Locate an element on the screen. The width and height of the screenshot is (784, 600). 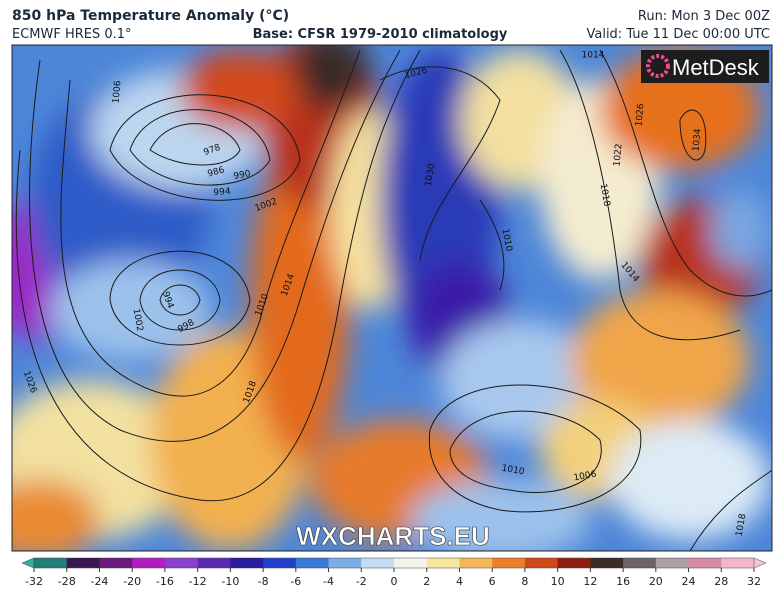
colorbar-over is located at coordinates (760, 563).